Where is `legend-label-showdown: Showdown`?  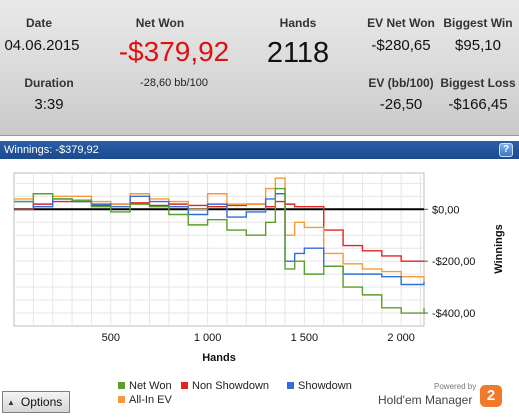
legend-label-showdown: Showdown is located at coordinates (325, 386).